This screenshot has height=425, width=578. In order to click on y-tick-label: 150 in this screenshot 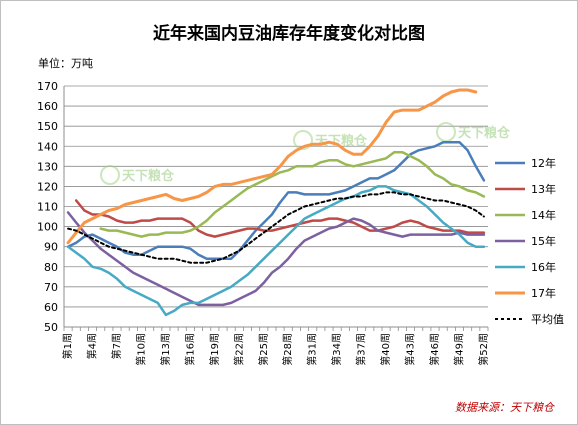, I will do `click(47, 126)`.